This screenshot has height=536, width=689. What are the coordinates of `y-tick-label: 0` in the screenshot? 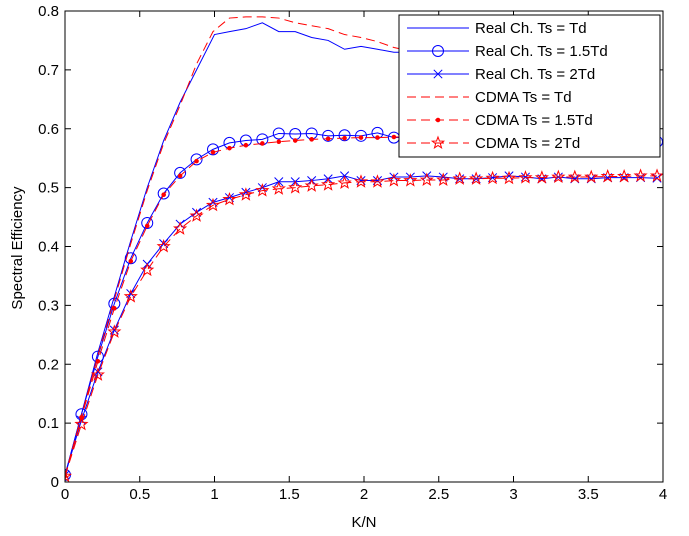 It's located at (55, 482).